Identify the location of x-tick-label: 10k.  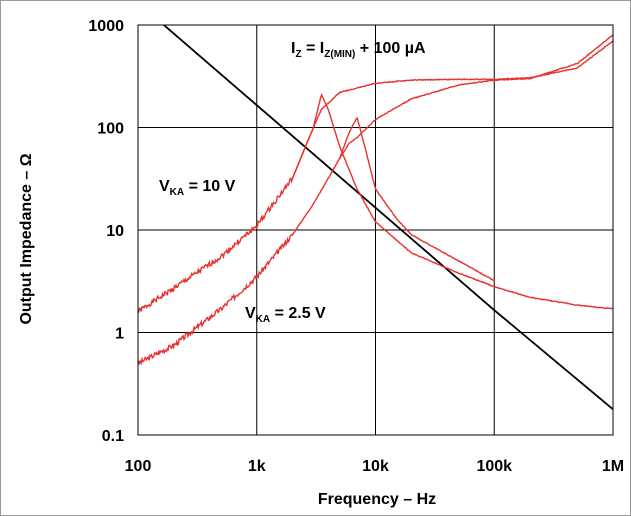
(375, 466).